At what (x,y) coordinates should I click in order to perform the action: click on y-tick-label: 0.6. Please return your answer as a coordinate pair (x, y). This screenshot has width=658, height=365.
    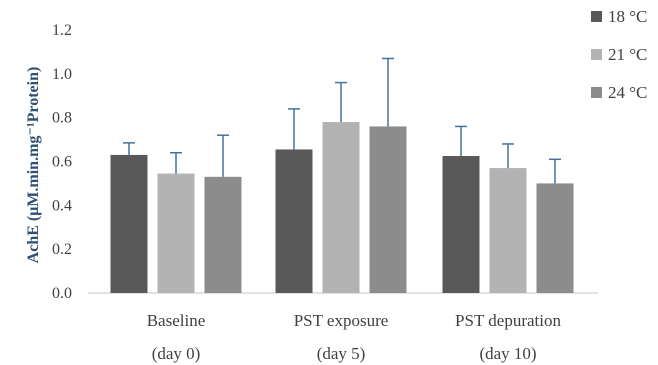
    Looking at the image, I should click on (62, 162).